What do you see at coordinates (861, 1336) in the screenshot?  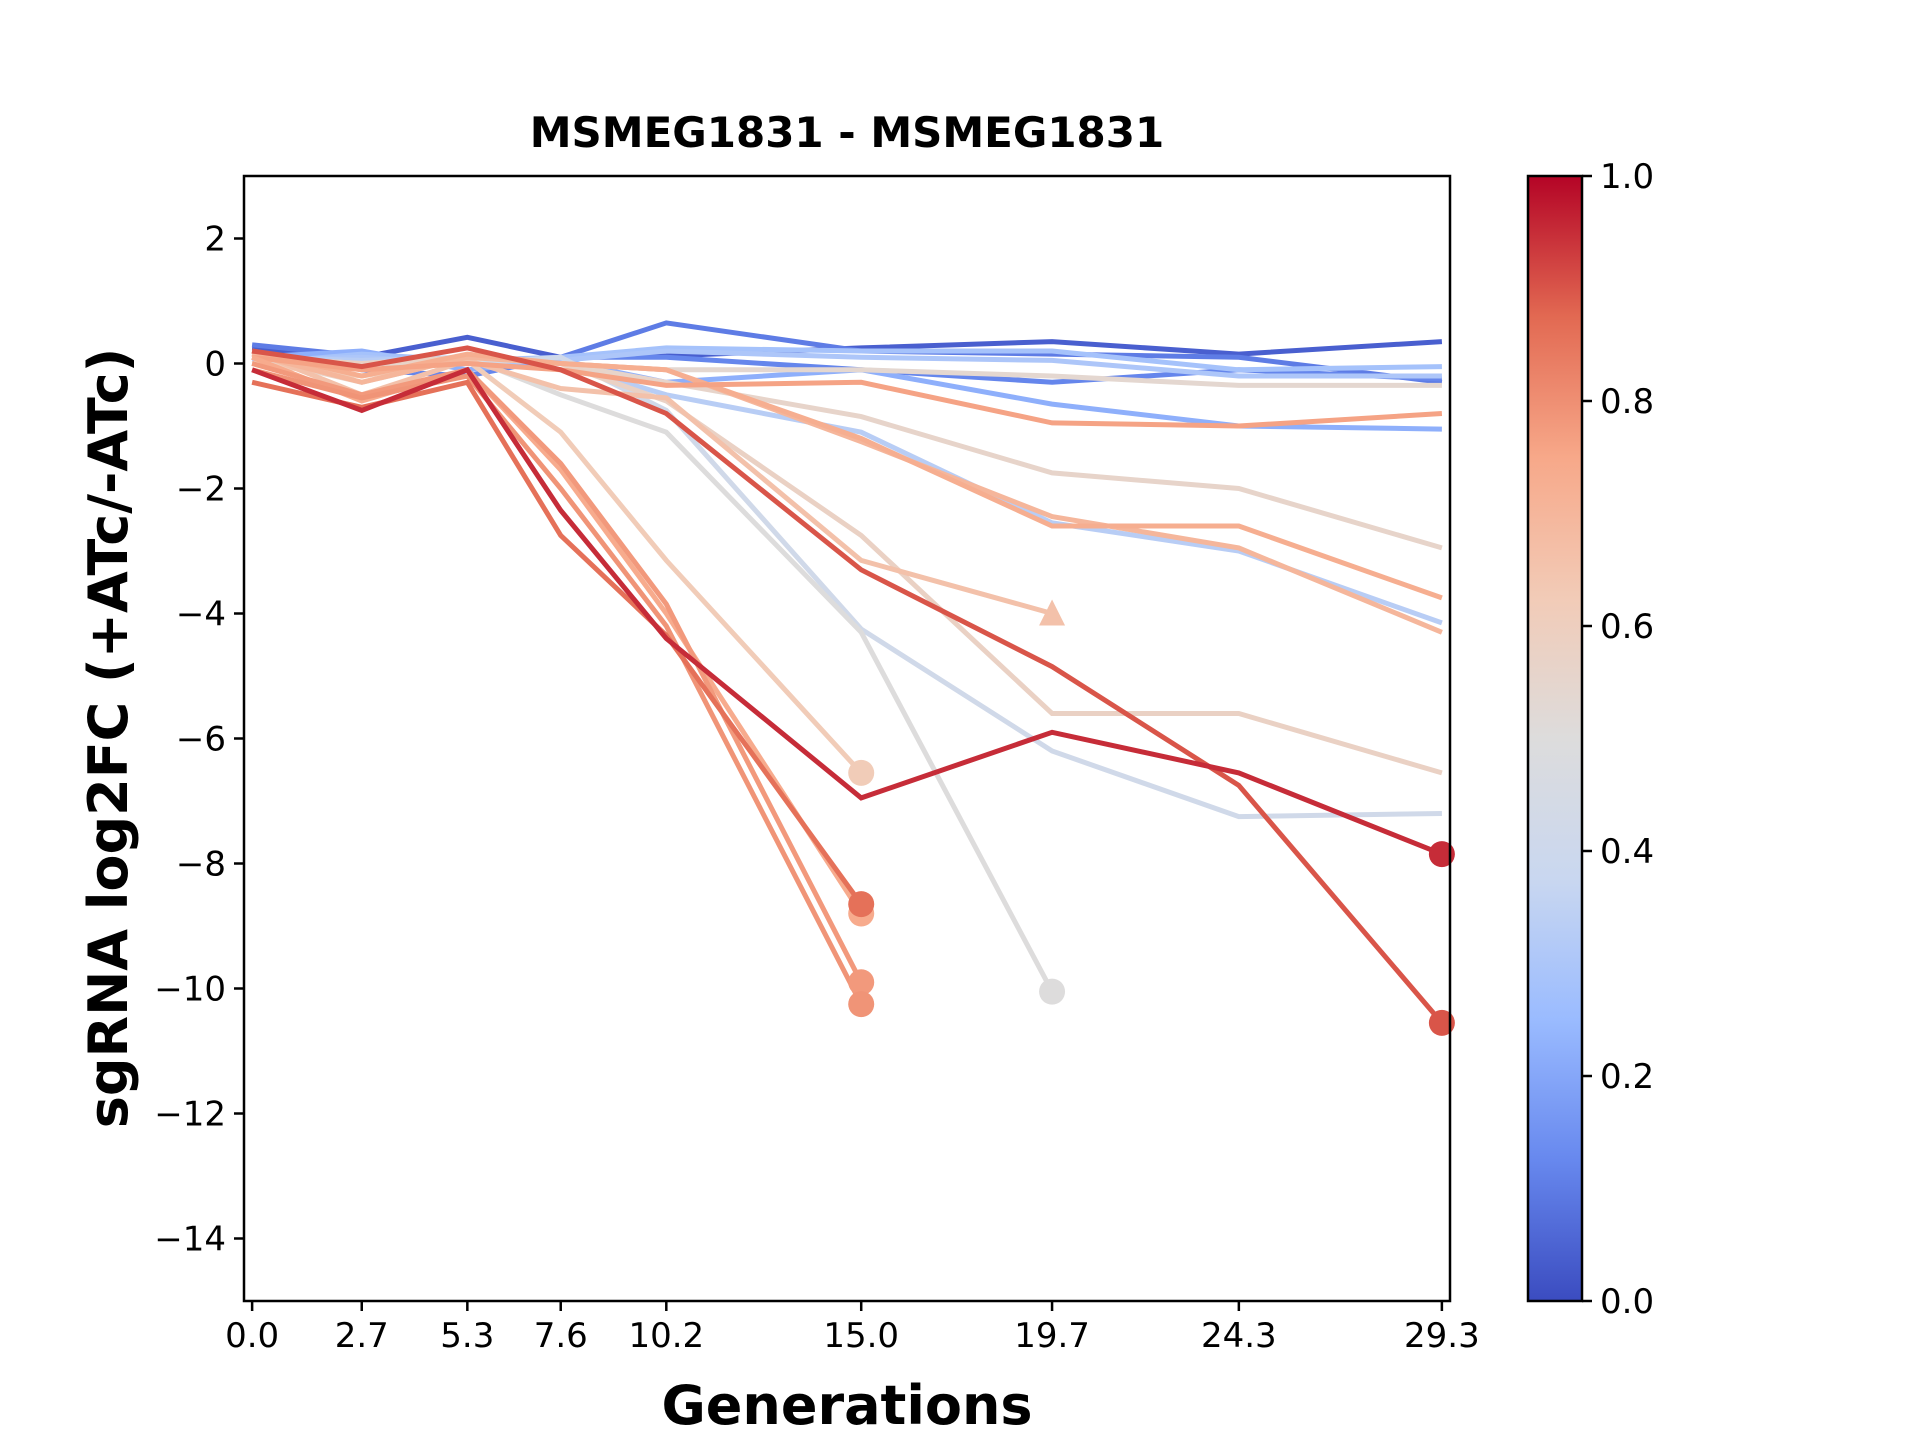 I see `x-tick-label: 15.0` at bounding box center [861, 1336].